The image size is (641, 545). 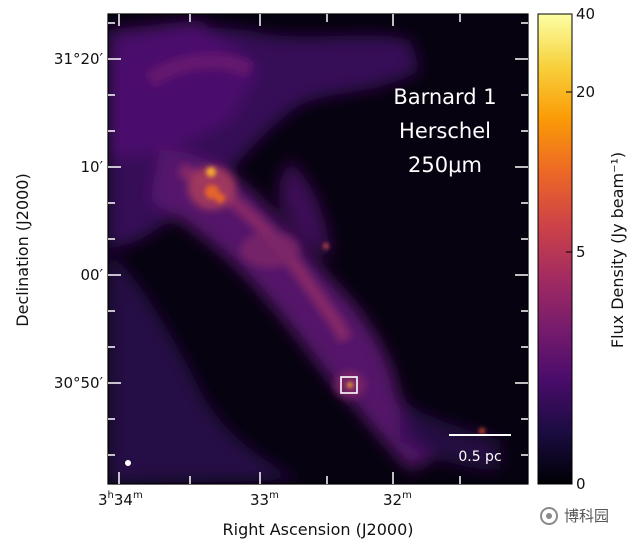 I want to click on title-line-2: Herschel, so click(x=445, y=131).